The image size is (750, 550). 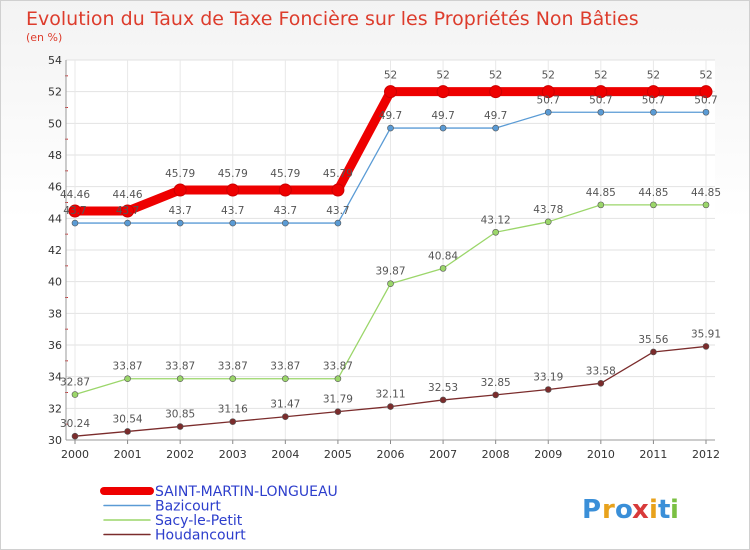 What do you see at coordinates (640, 510) in the screenshot?
I see `logo-letter: x` at bounding box center [640, 510].